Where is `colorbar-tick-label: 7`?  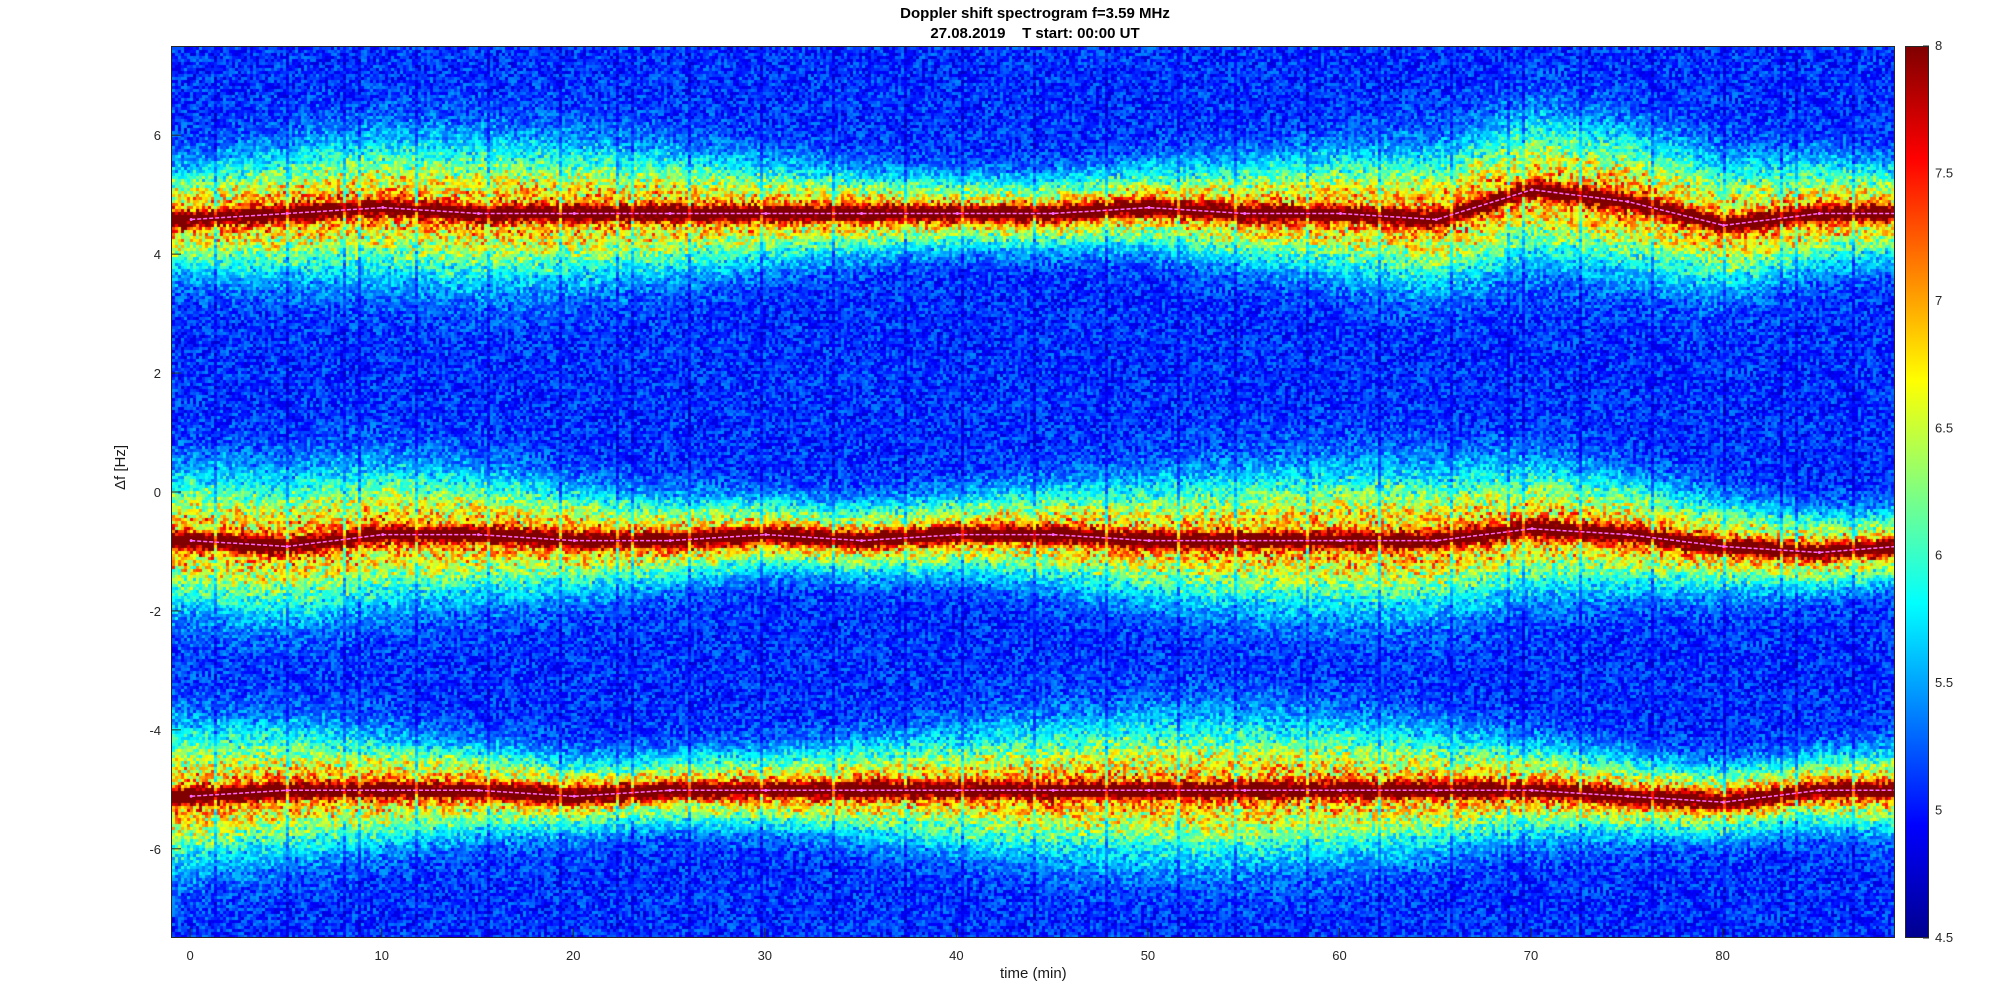 colorbar-tick-label: 7 is located at coordinates (1938, 300).